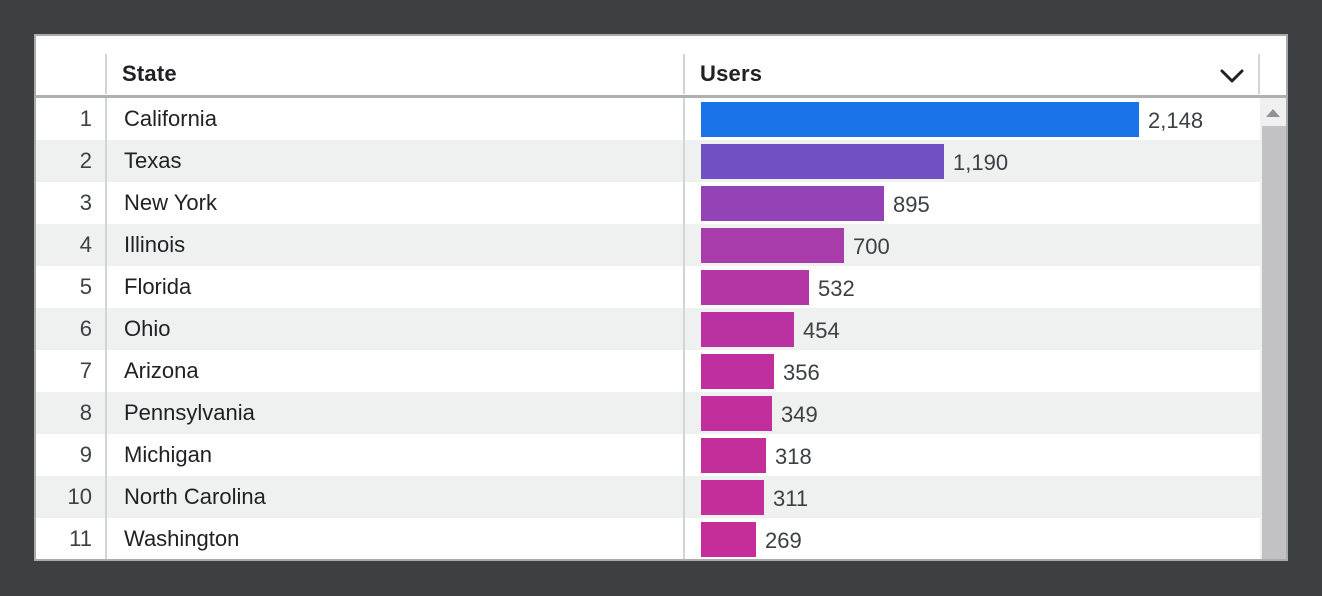  Describe the element at coordinates (85, 244) in the screenshot. I see `row-rank: 4` at that location.